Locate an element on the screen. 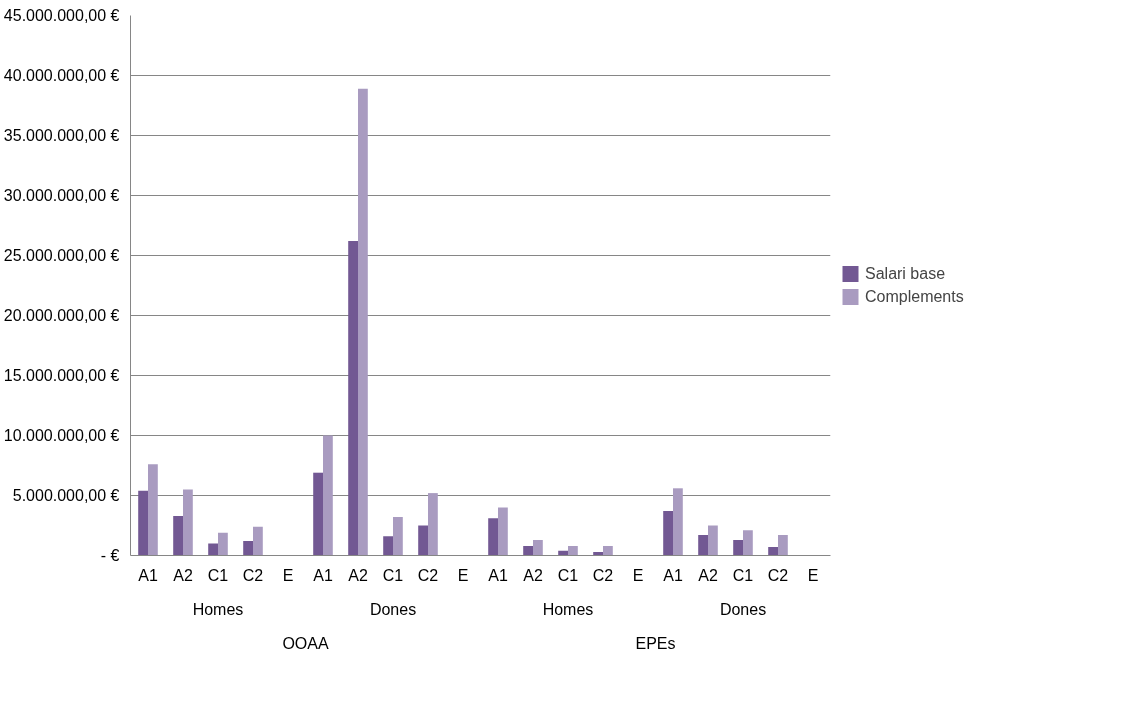 This screenshot has width=1130, height=713. y-tick-label: - € is located at coordinates (110, 555).